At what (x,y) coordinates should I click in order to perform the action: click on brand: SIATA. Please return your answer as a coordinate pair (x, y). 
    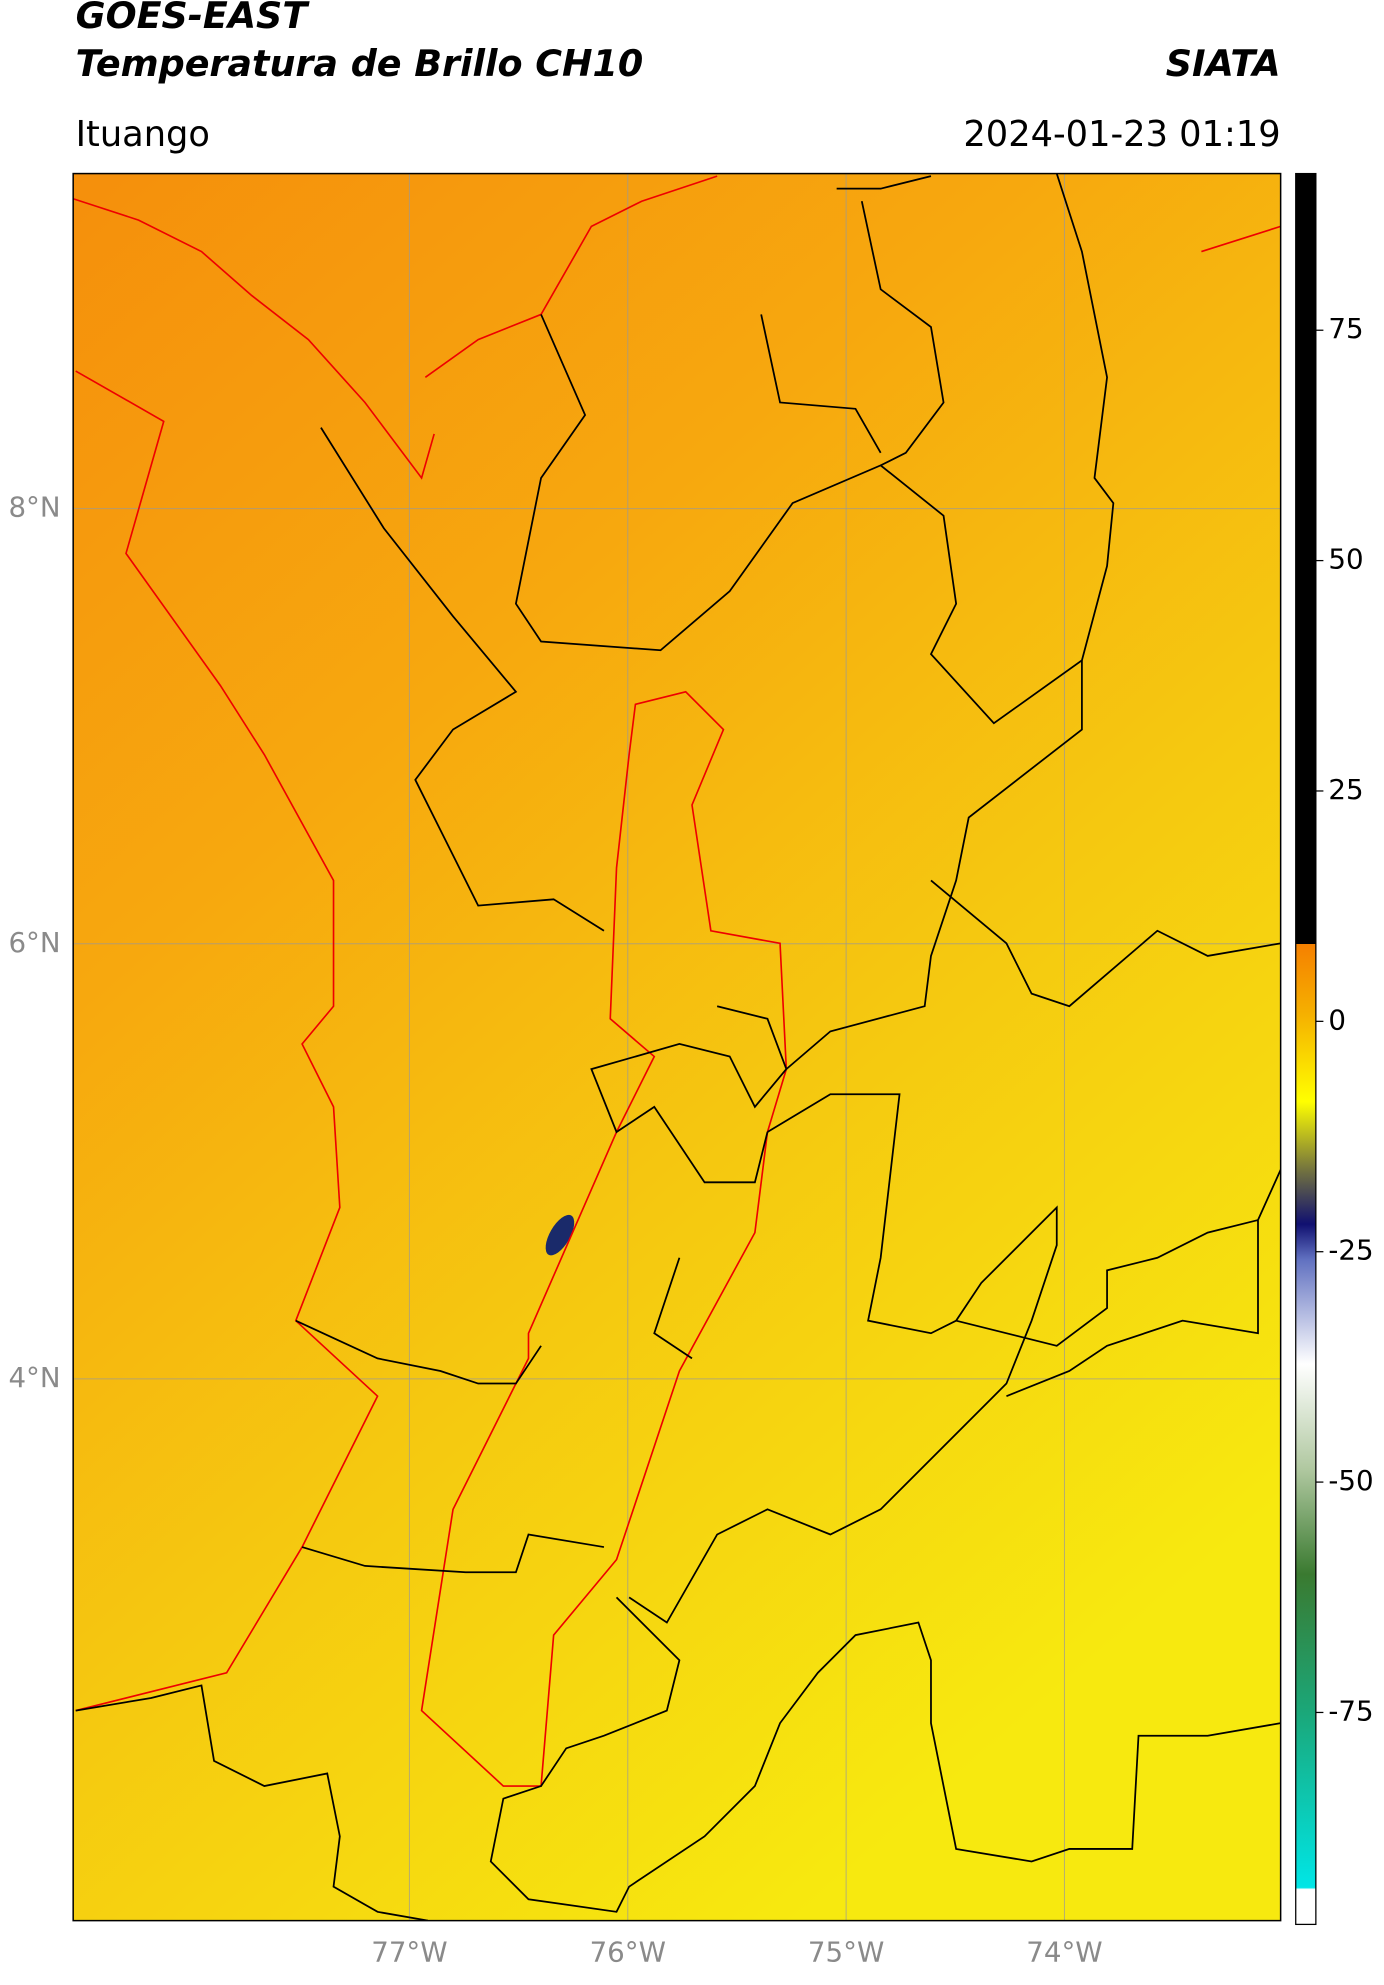
    Looking at the image, I should click on (1223, 63).